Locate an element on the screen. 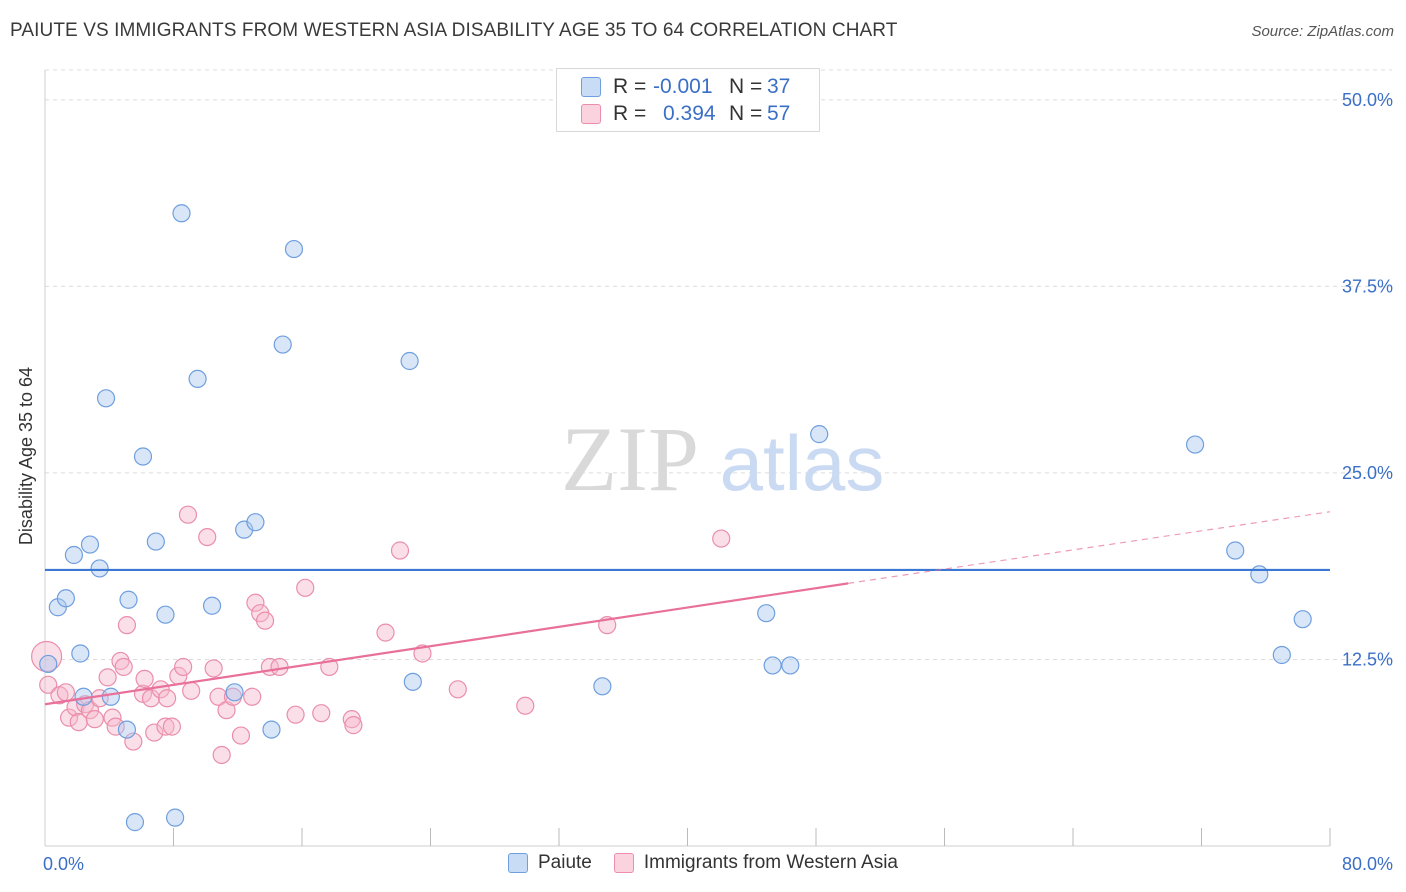  series-immigrants-points is located at coordinates (381, 635).